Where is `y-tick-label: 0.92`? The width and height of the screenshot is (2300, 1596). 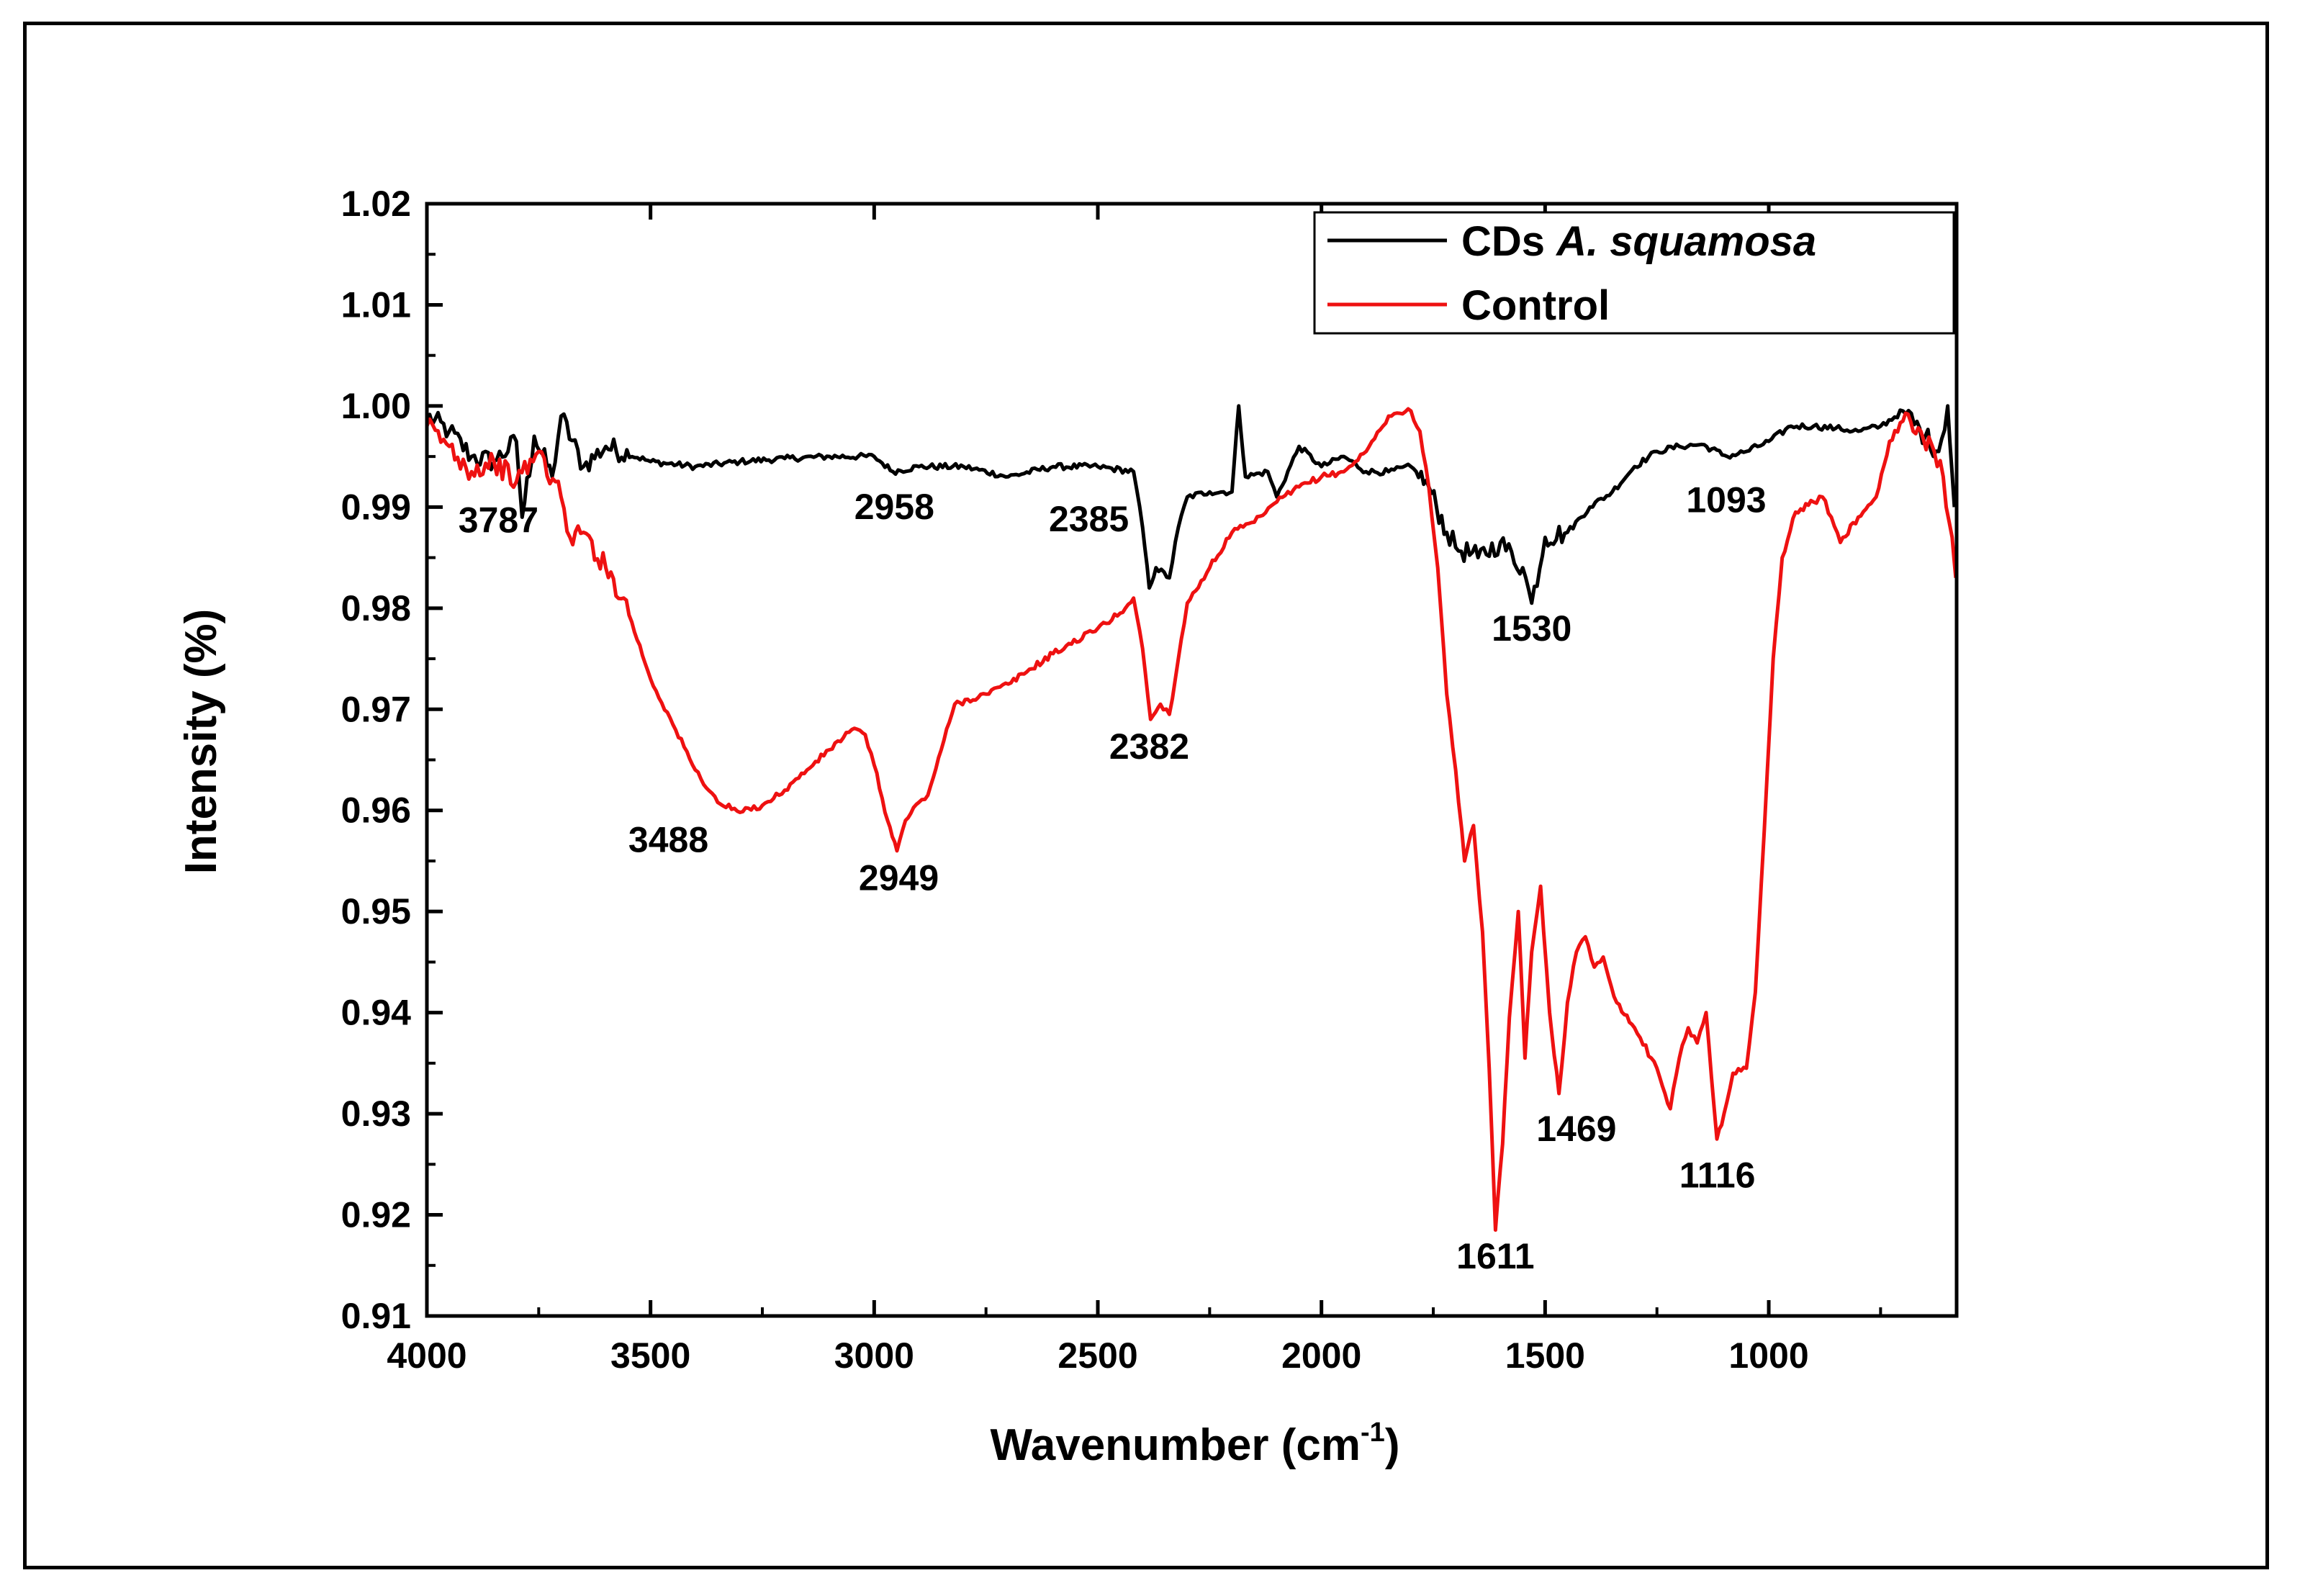
y-tick-label: 0.92 is located at coordinates (376, 1215).